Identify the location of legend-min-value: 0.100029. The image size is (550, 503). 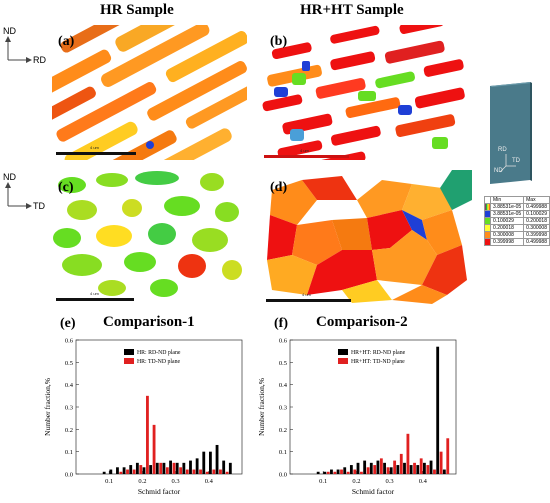
(507, 221).